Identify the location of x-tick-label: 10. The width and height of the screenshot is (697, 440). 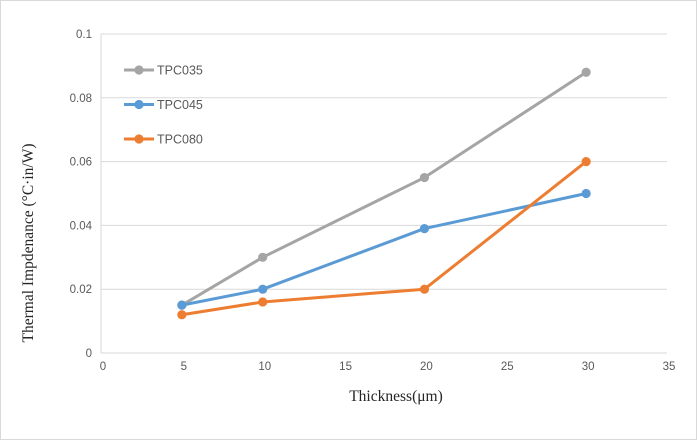
(264, 367).